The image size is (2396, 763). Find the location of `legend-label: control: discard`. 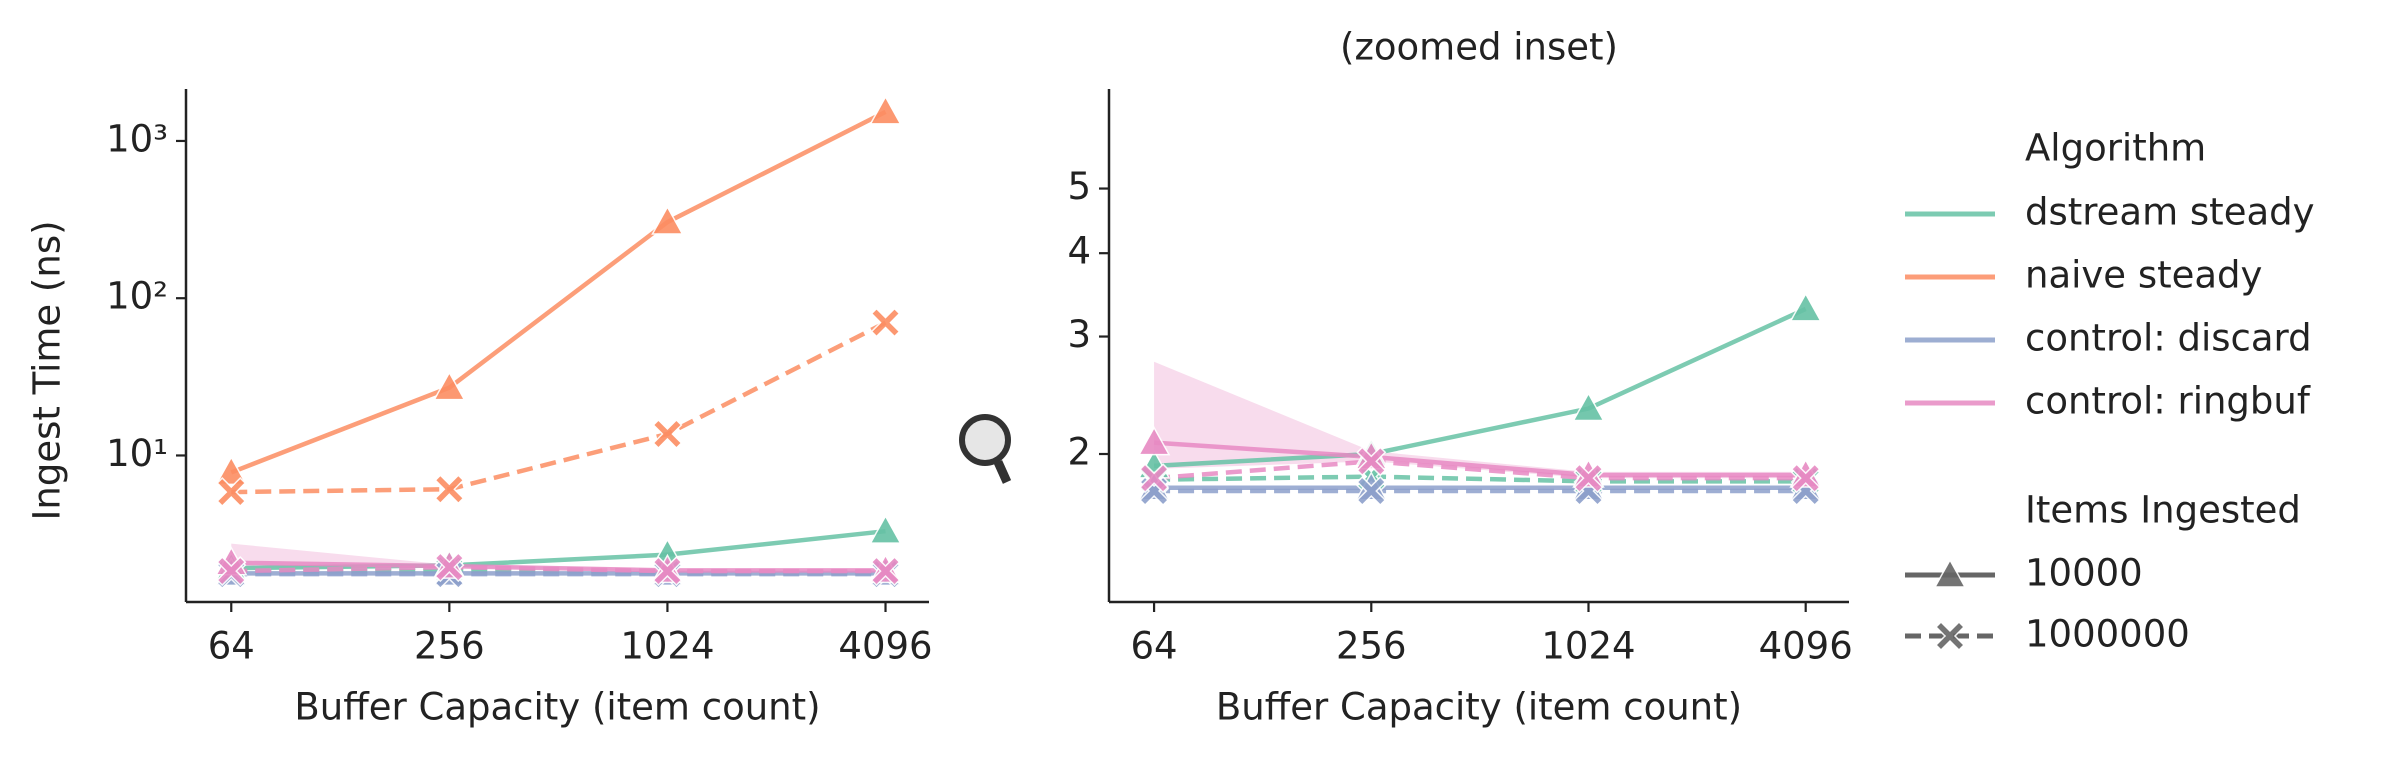

legend-label: control: discard is located at coordinates (2168, 338).